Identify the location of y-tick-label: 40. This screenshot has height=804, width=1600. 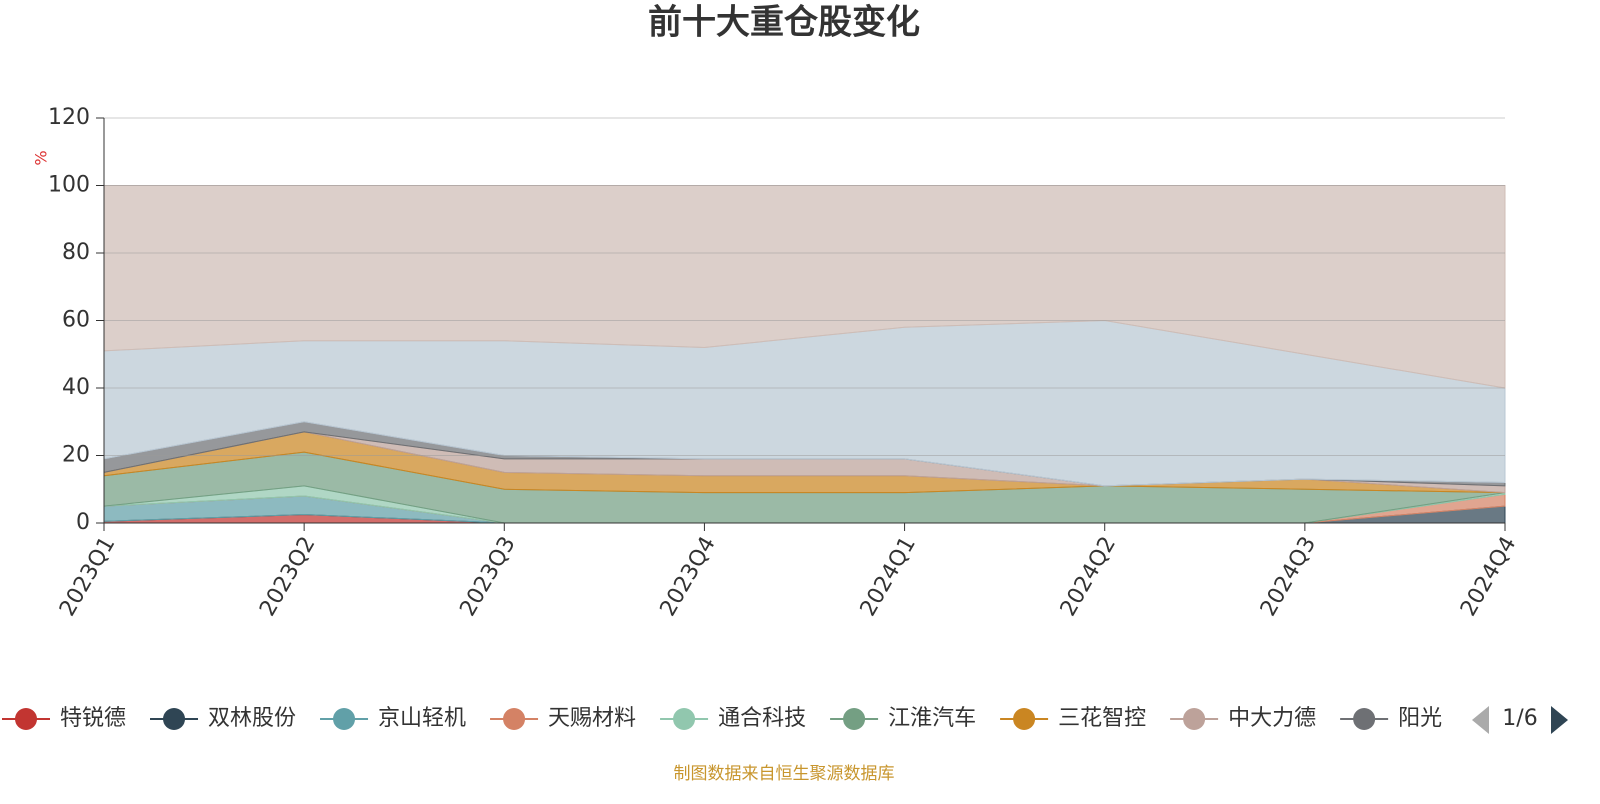
(76, 387).